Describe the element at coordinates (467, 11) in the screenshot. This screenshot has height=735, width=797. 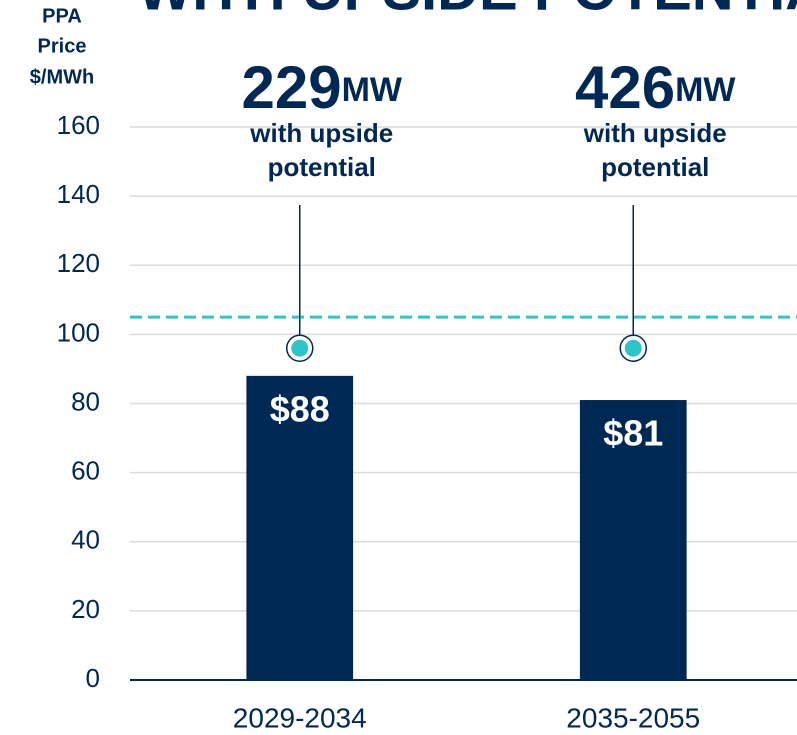
I see `chart-title: WITH UPSIDE POTENTIAL` at that location.